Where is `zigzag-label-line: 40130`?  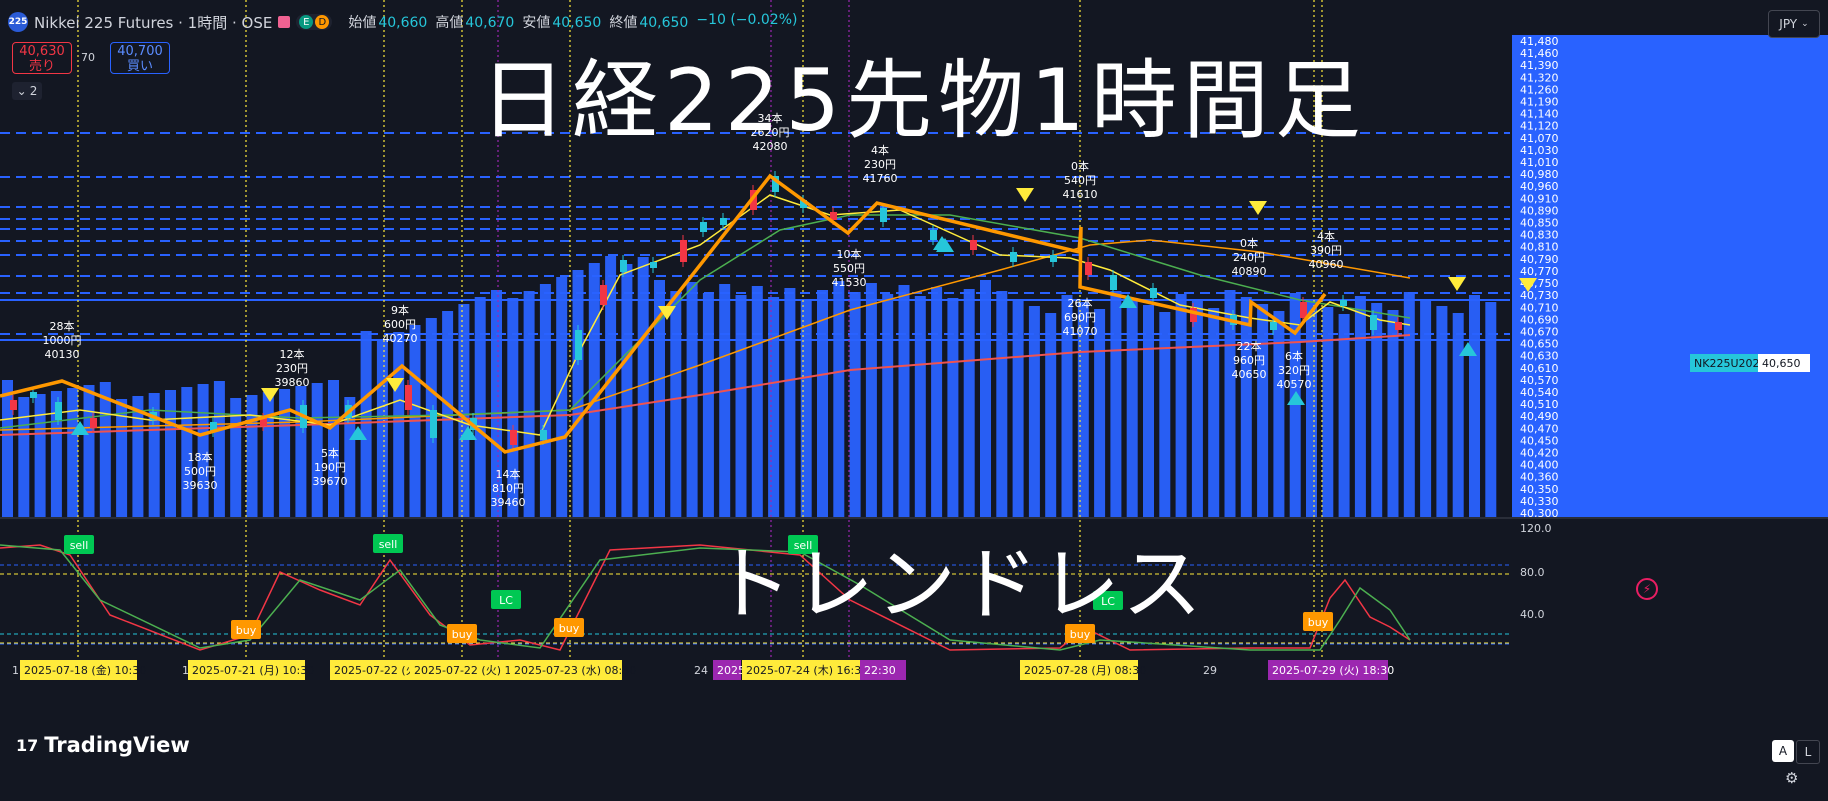
zigzag-label-line: 40130 is located at coordinates (62, 354).